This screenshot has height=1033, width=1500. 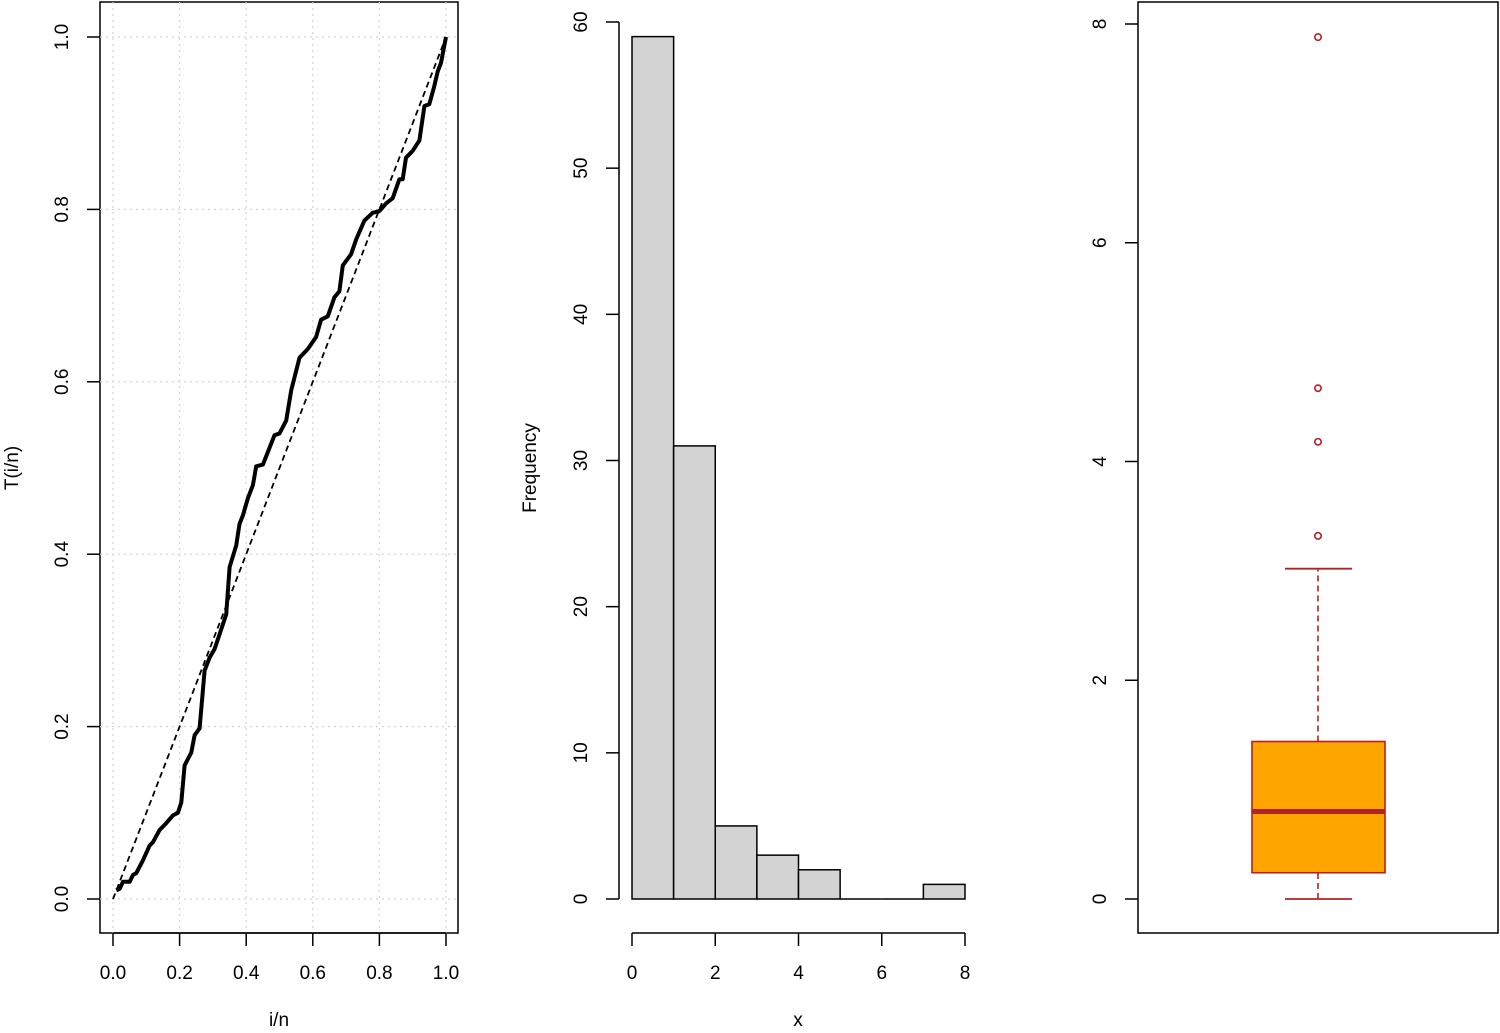 I want to click on histogram-x-axis: 0 2 4 6 8, so click(x=799, y=958).